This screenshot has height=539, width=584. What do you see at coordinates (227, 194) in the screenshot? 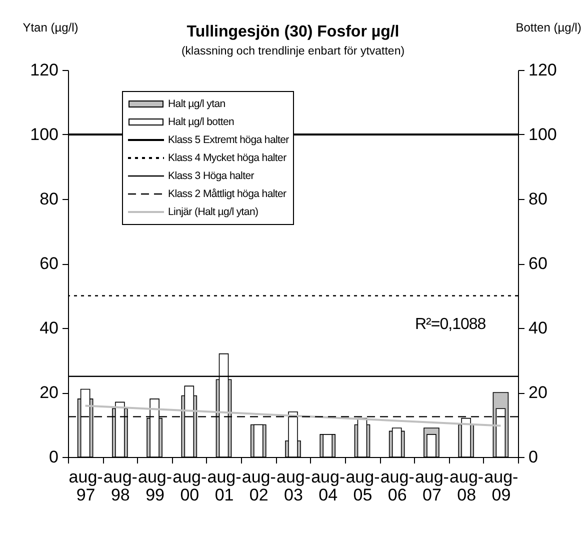
I see `legend-label: Klass 2 Måttligt höga halter` at bounding box center [227, 194].